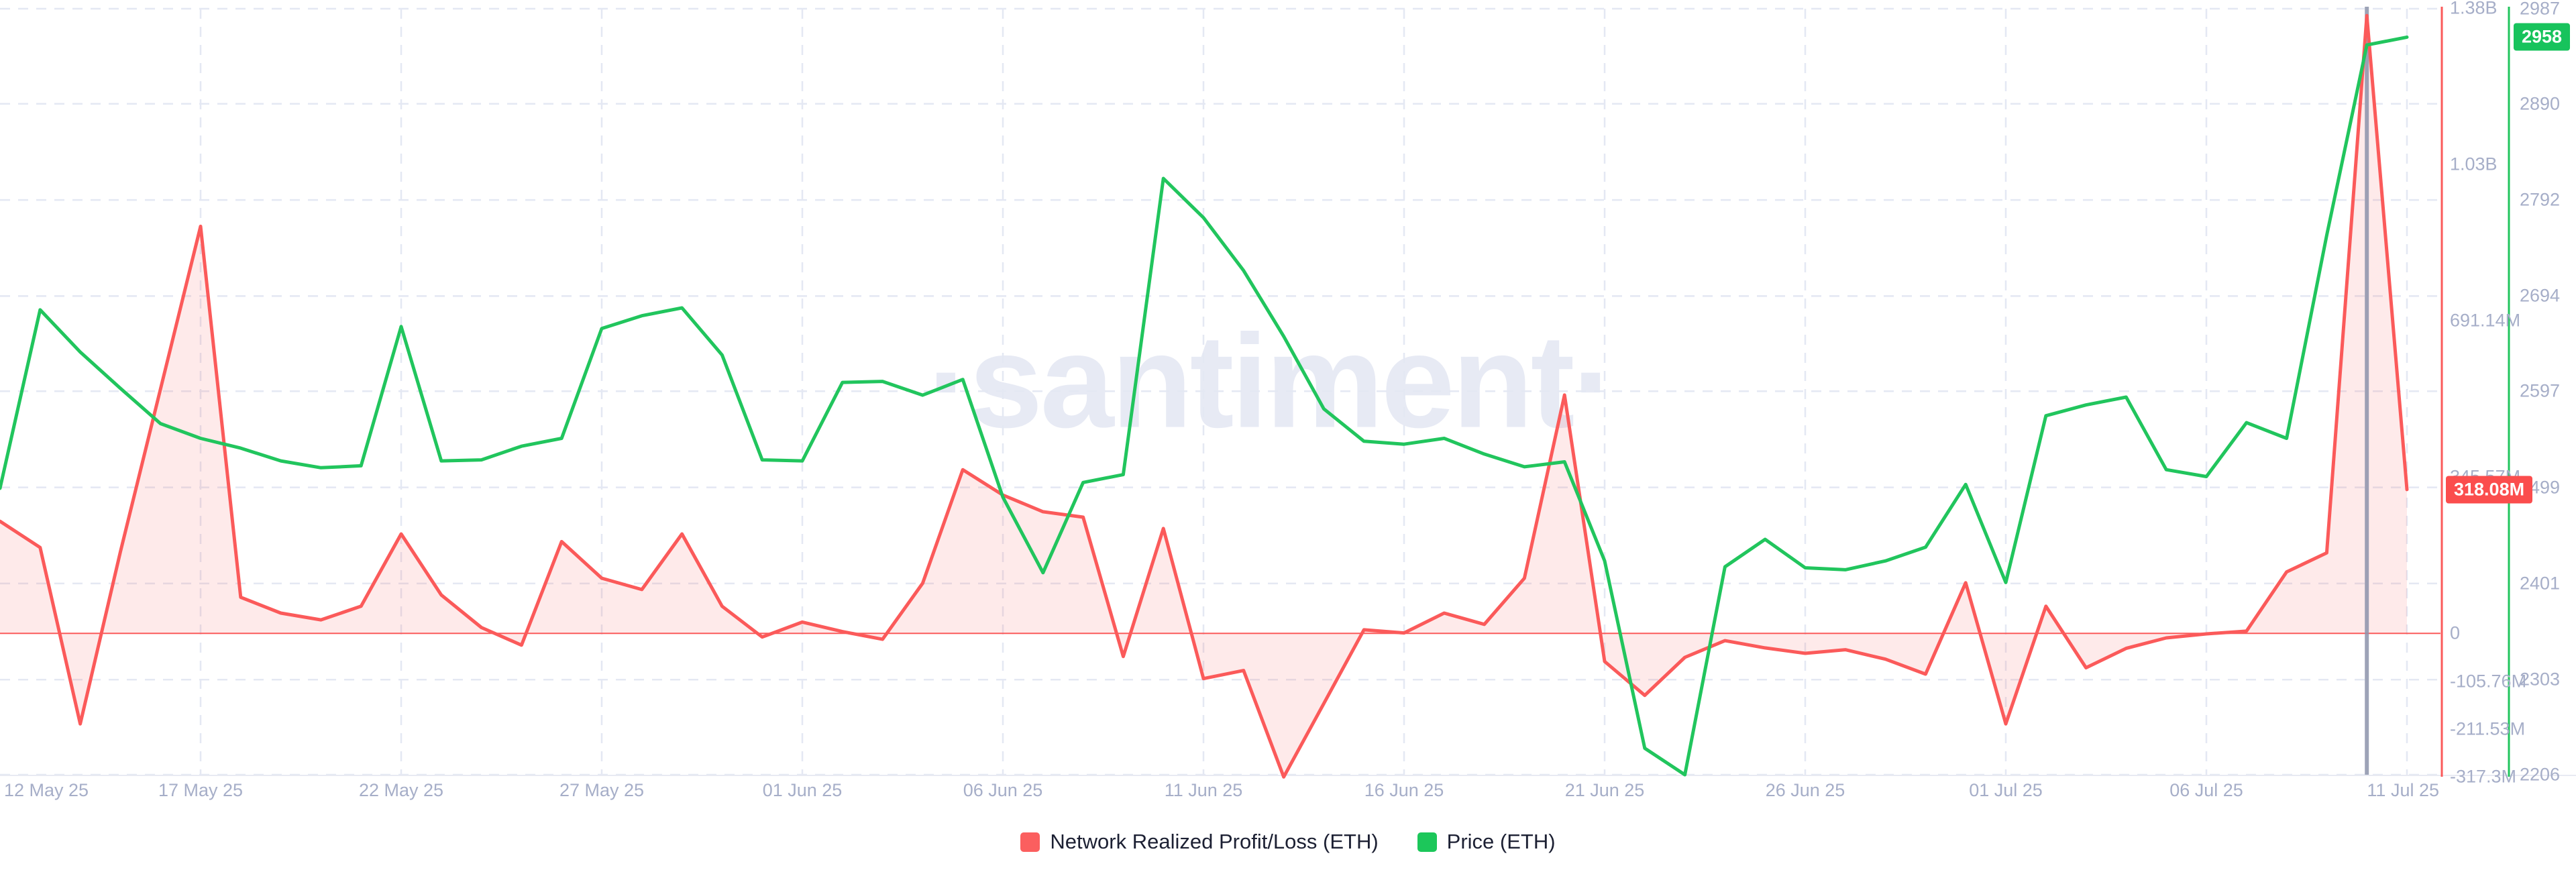 This screenshot has height=872, width=2576. I want to click on x-axis-tick: 06 Jul 25, so click(2206, 790).